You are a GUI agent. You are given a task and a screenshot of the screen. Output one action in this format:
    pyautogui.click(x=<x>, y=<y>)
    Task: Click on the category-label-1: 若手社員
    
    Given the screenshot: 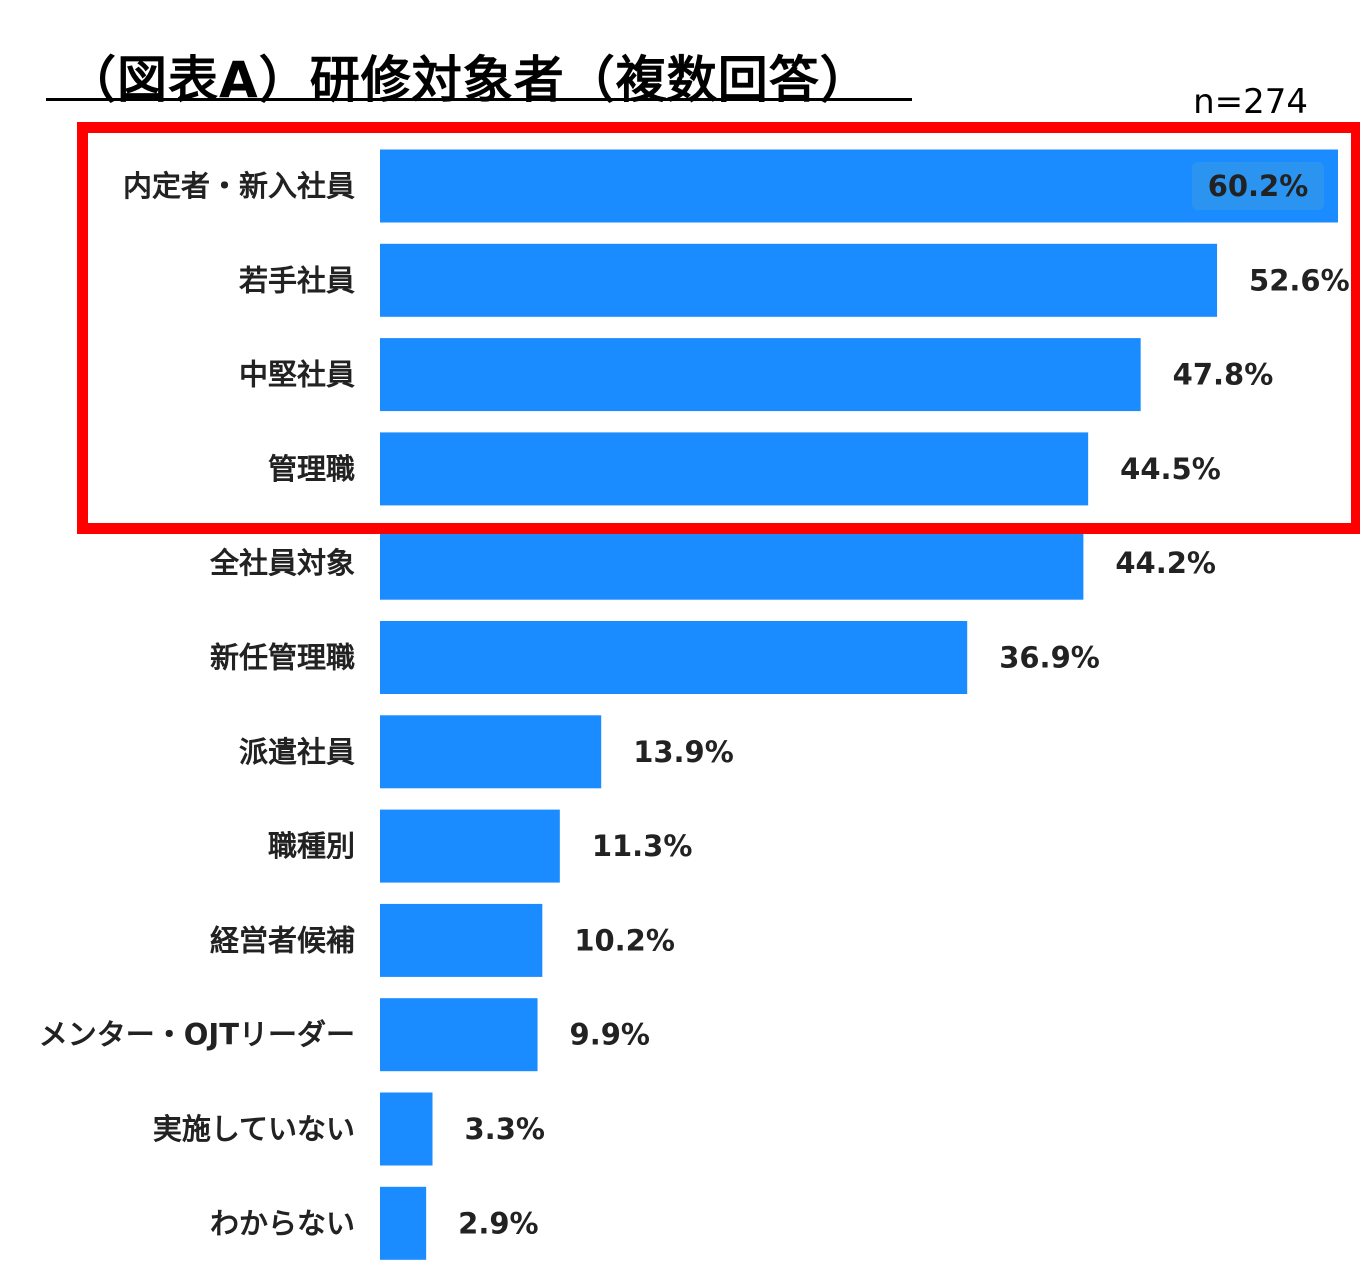 What is the action you would take?
    pyautogui.click(x=297, y=280)
    